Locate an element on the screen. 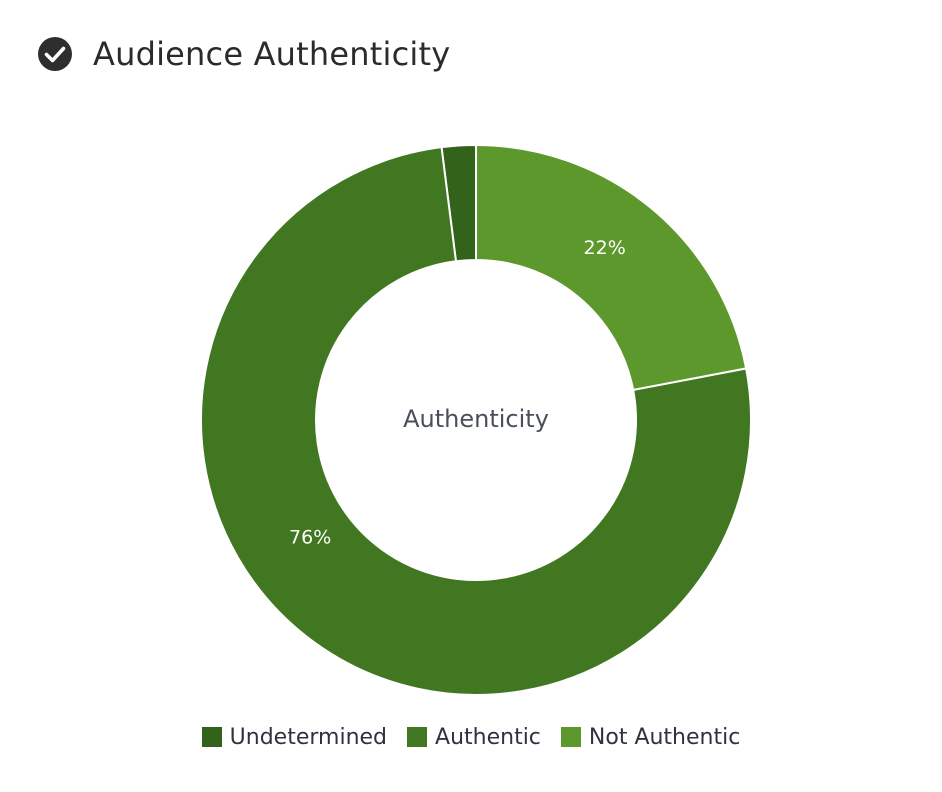 This screenshot has height=792, width=942. legend-item-not-authentic: Not Authentic is located at coordinates (650, 737).